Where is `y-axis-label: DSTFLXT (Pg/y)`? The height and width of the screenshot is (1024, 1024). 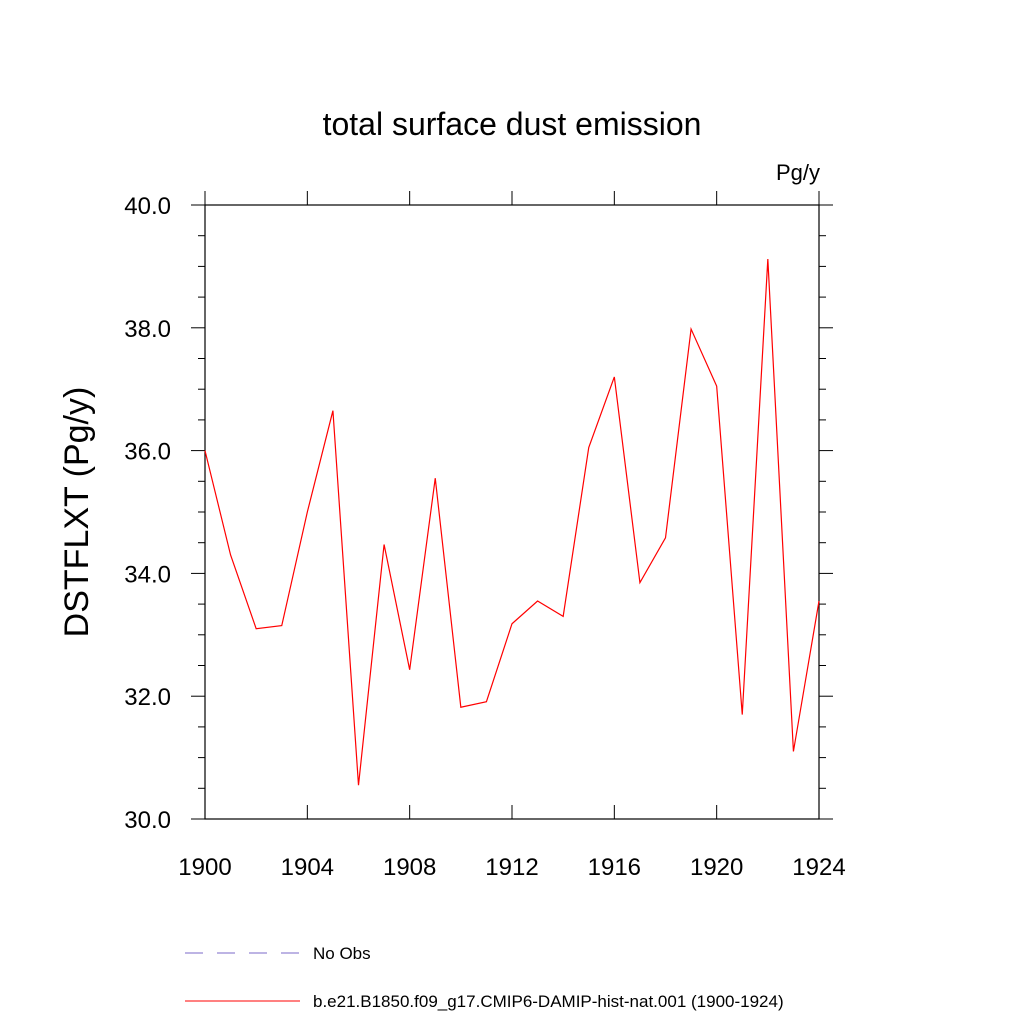
y-axis-label: DSTFLXT (Pg/y) is located at coordinates (77, 512).